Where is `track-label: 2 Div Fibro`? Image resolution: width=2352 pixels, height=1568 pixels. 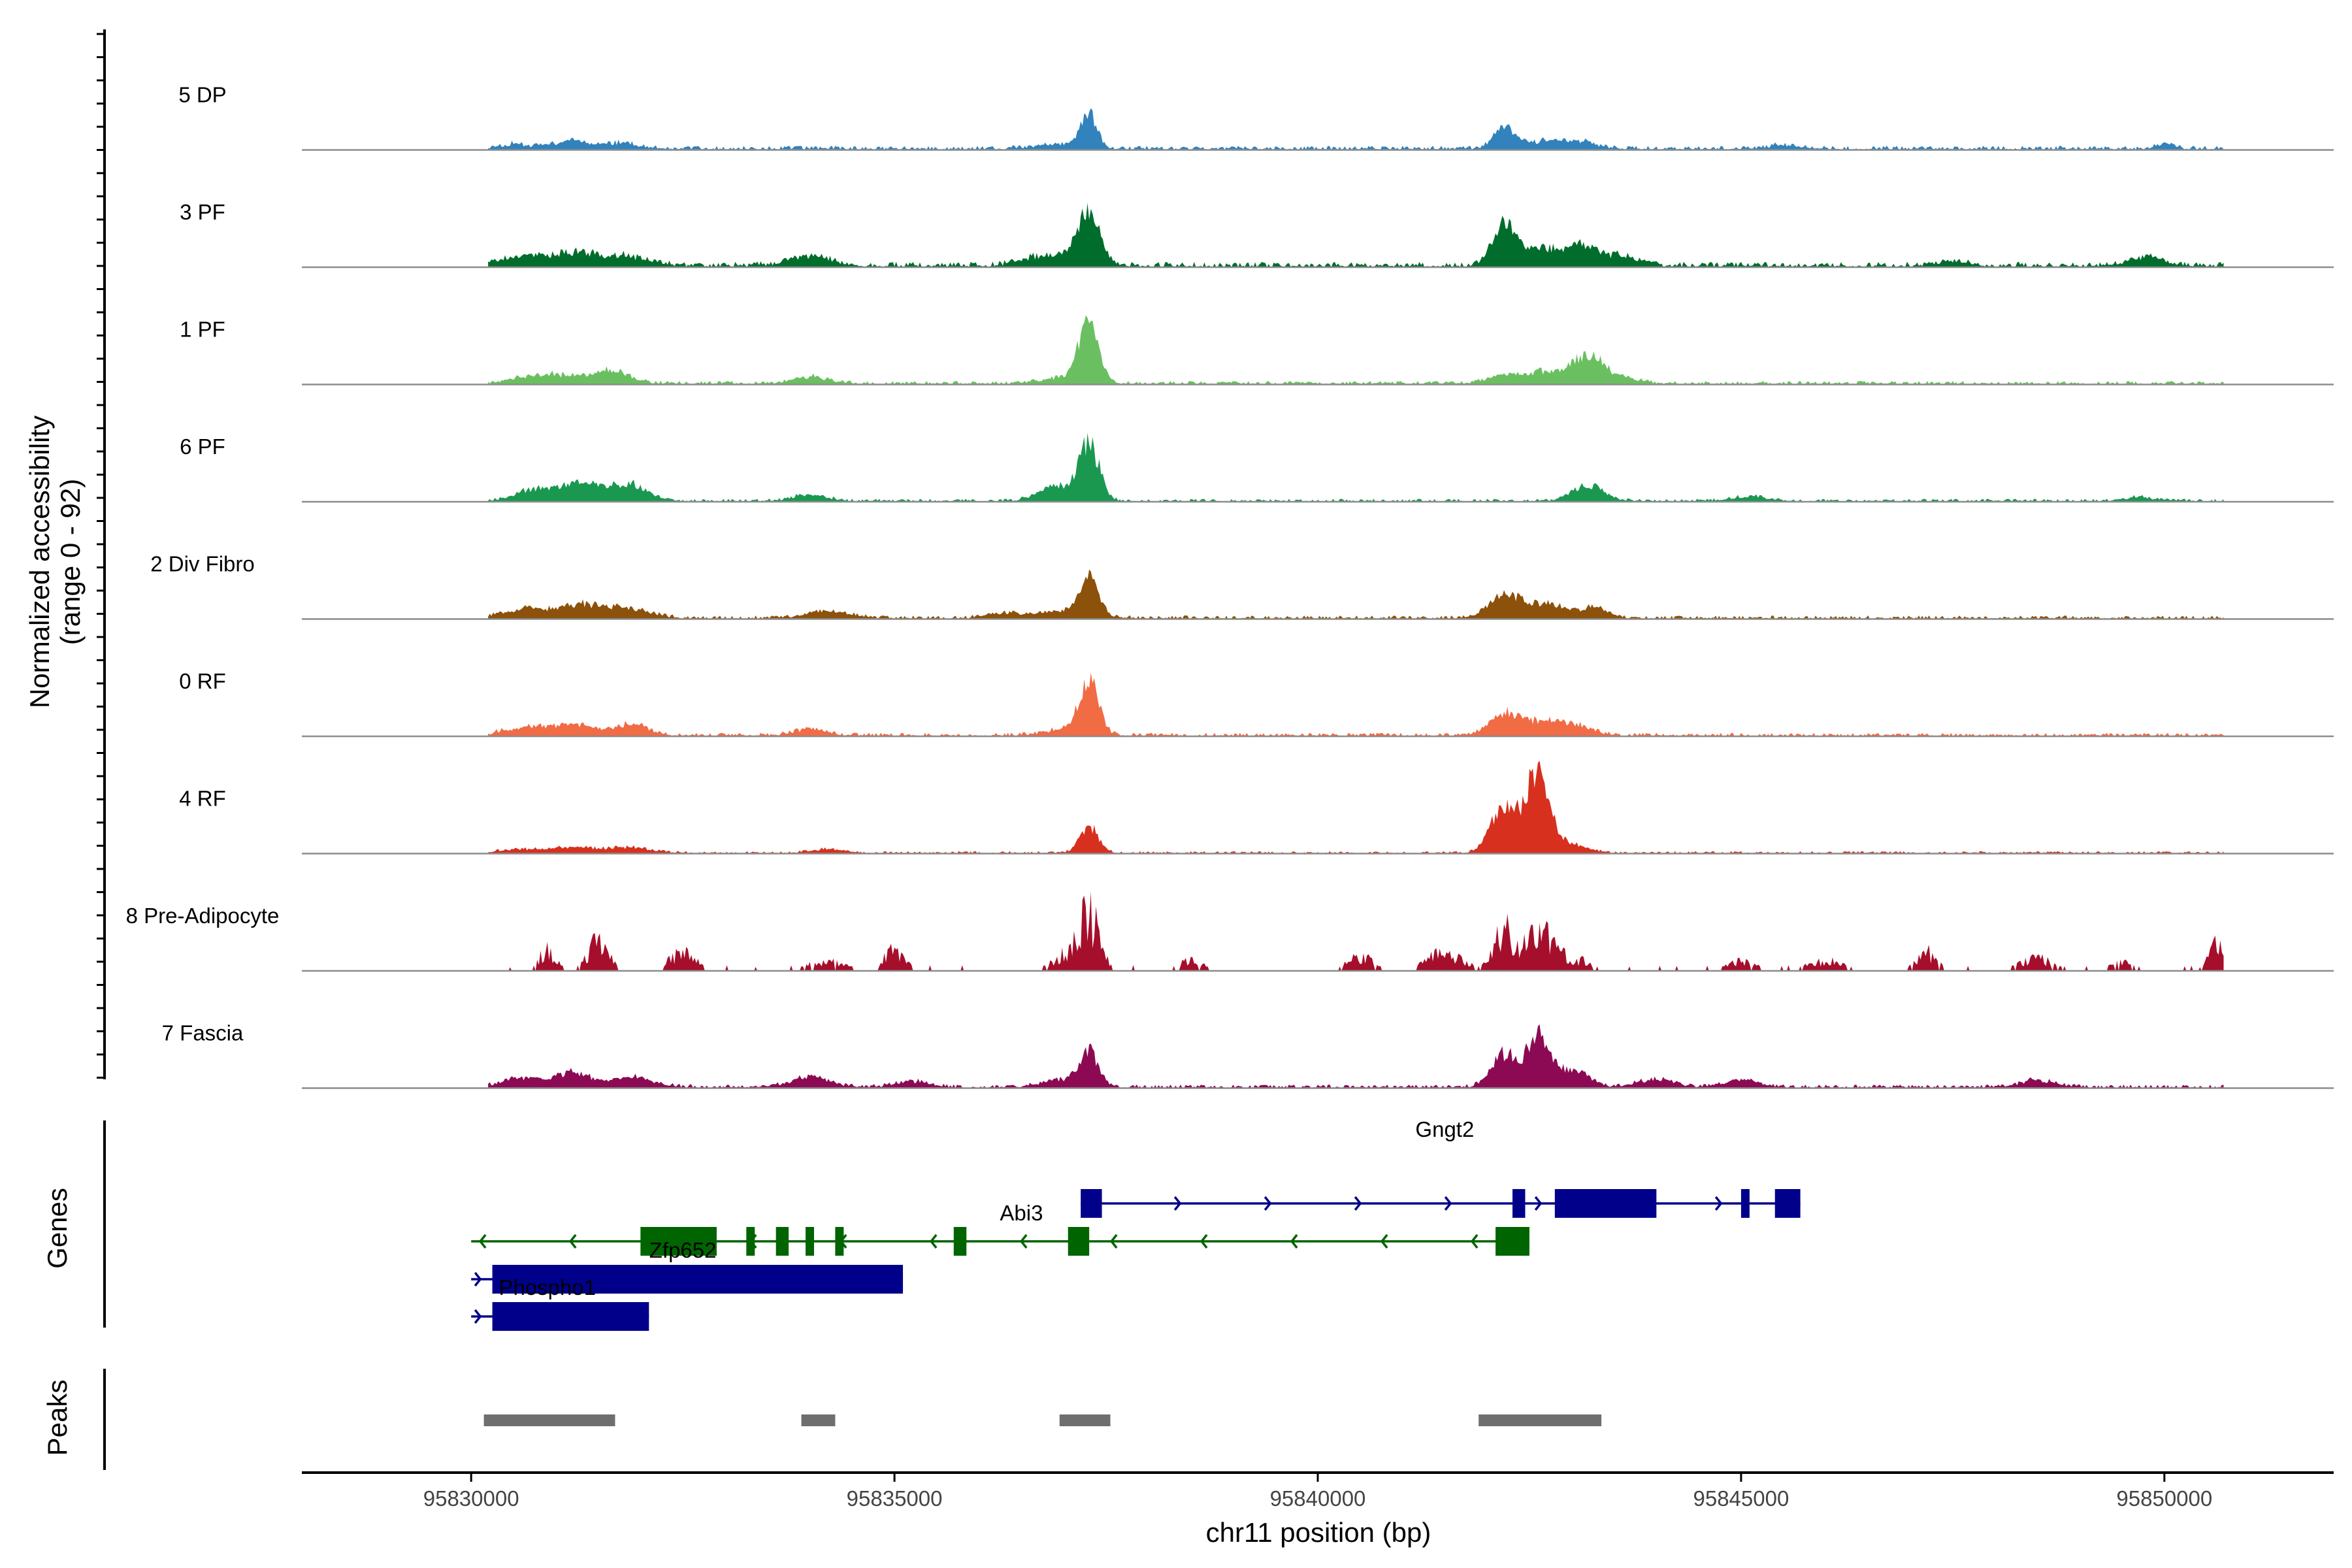
track-label: 2 Div Fibro is located at coordinates (202, 564).